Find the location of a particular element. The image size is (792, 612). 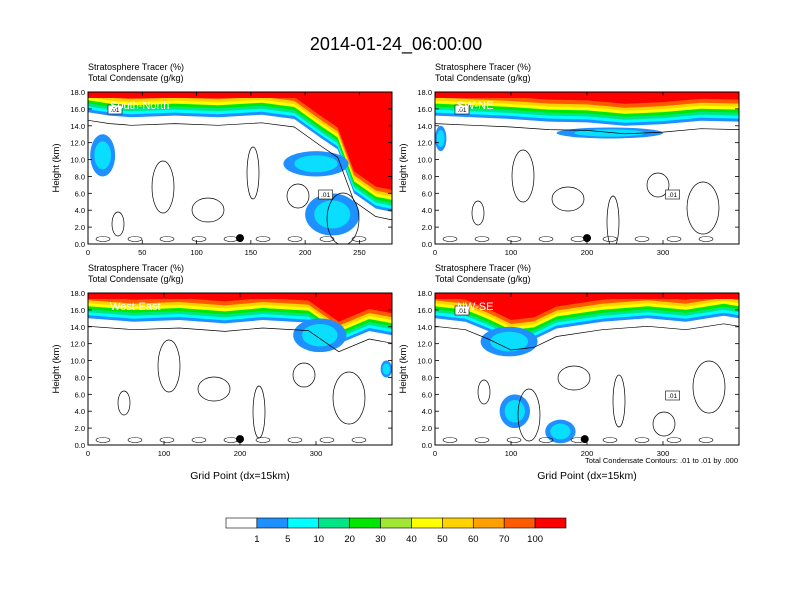

x-tick-label: 200 is located at coordinates (587, 453).